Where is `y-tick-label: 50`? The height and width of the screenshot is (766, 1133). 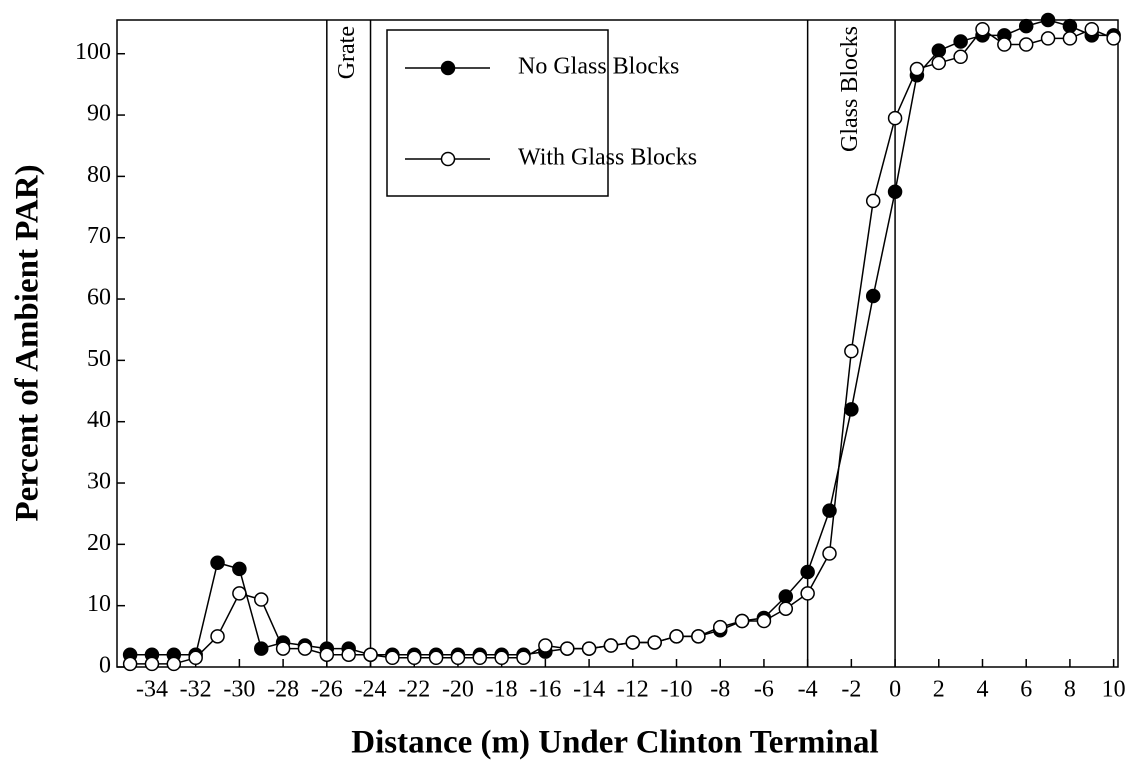 y-tick-label: 50 is located at coordinates (99, 359).